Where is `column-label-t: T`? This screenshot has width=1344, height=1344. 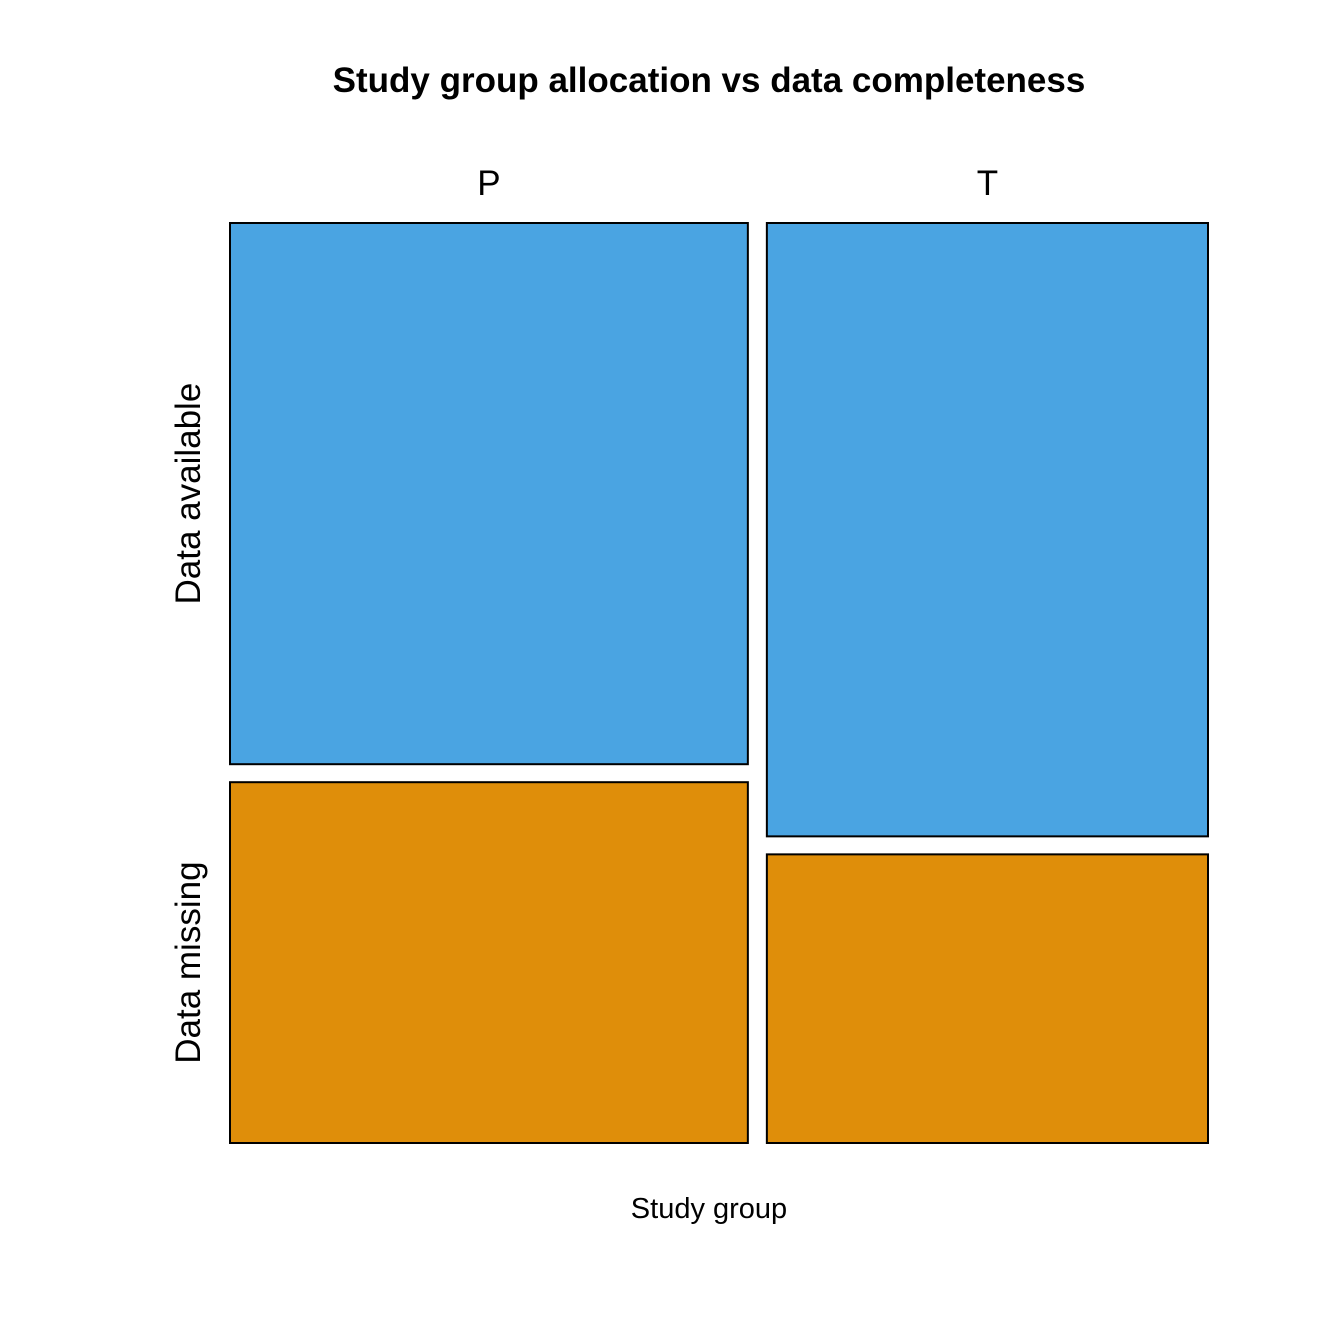 column-label-t: T is located at coordinates (987, 183).